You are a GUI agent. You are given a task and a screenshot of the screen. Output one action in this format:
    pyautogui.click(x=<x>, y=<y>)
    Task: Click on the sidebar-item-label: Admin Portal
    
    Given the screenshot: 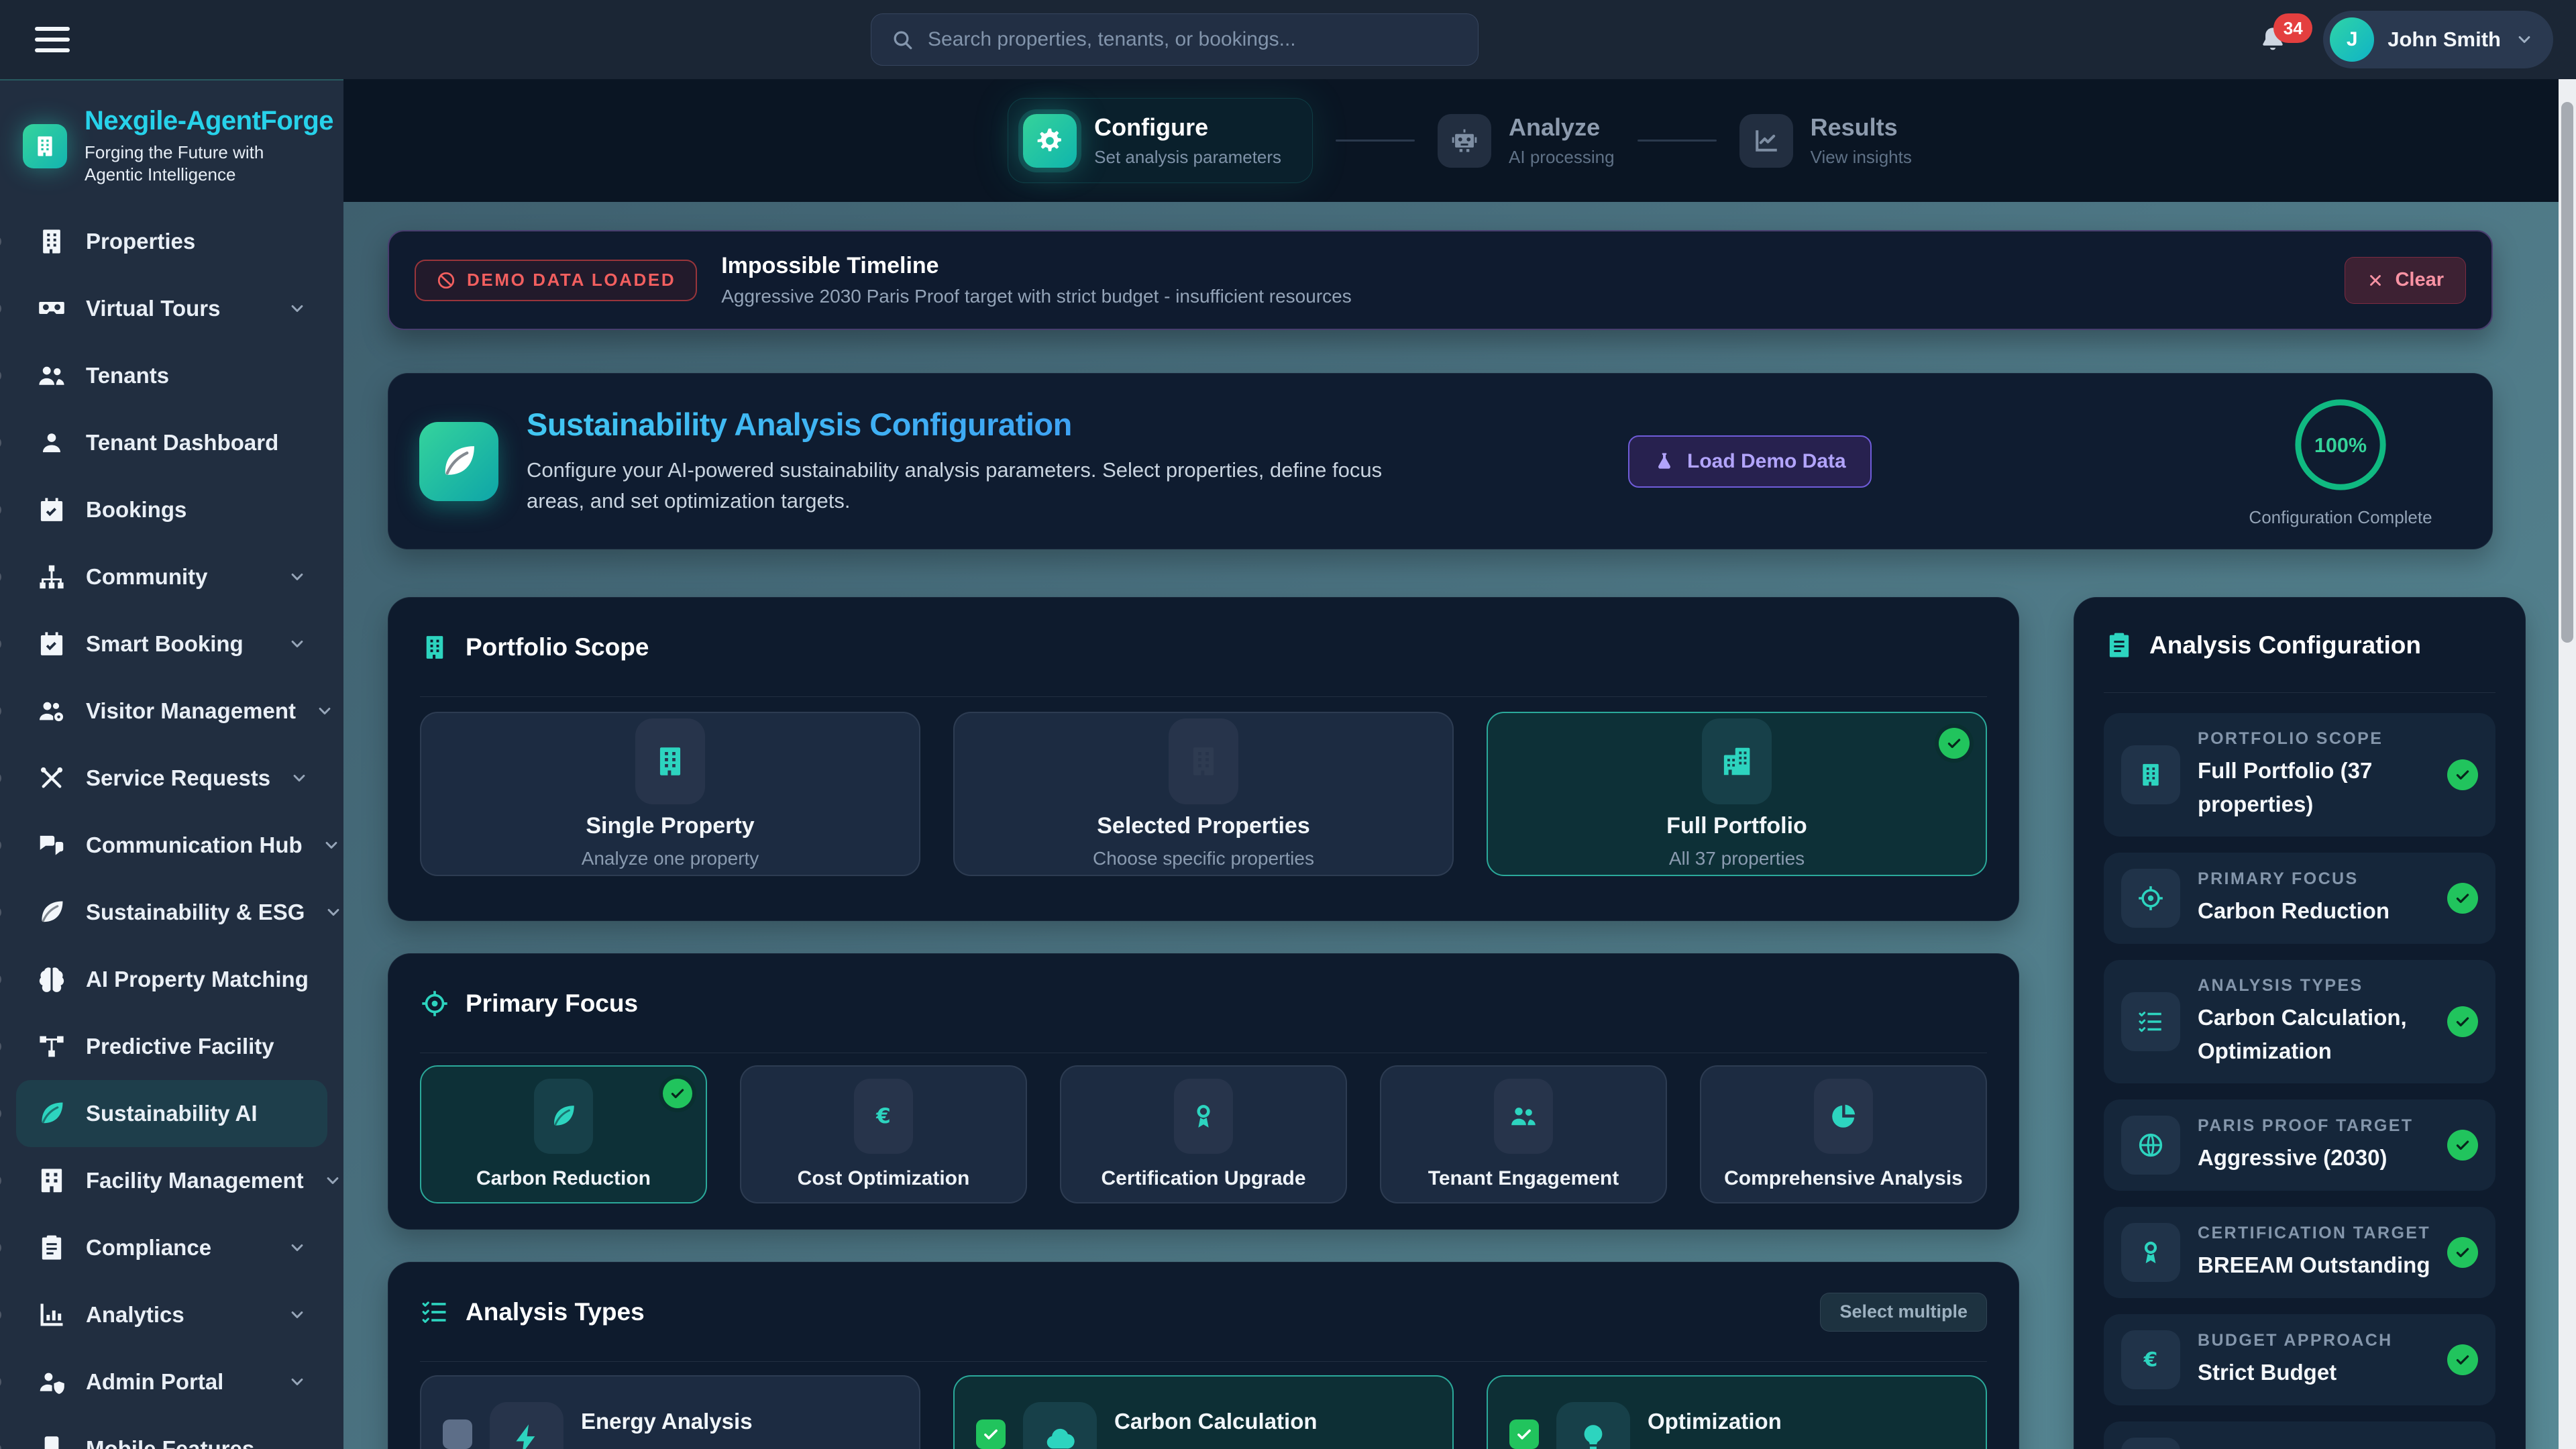 What is the action you would take?
    pyautogui.click(x=155, y=1381)
    